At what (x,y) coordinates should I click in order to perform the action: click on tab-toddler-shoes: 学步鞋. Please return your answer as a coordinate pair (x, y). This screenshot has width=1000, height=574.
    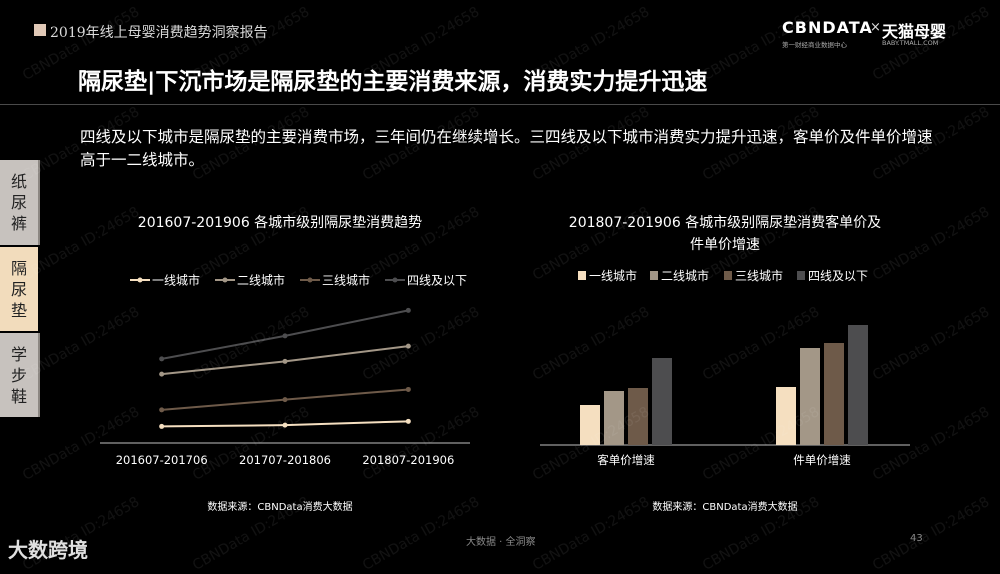
    Looking at the image, I should click on (20, 375).